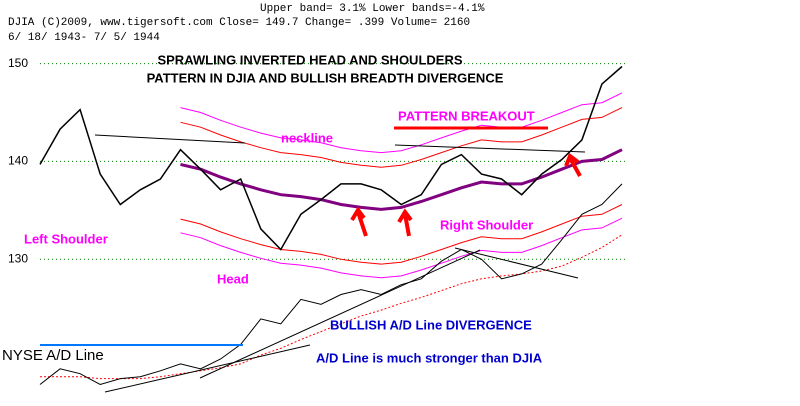 Image resolution: width=800 pixels, height=406 pixels. Describe the element at coordinates (66, 238) in the screenshot. I see `annotation: Left Shoulder` at that location.